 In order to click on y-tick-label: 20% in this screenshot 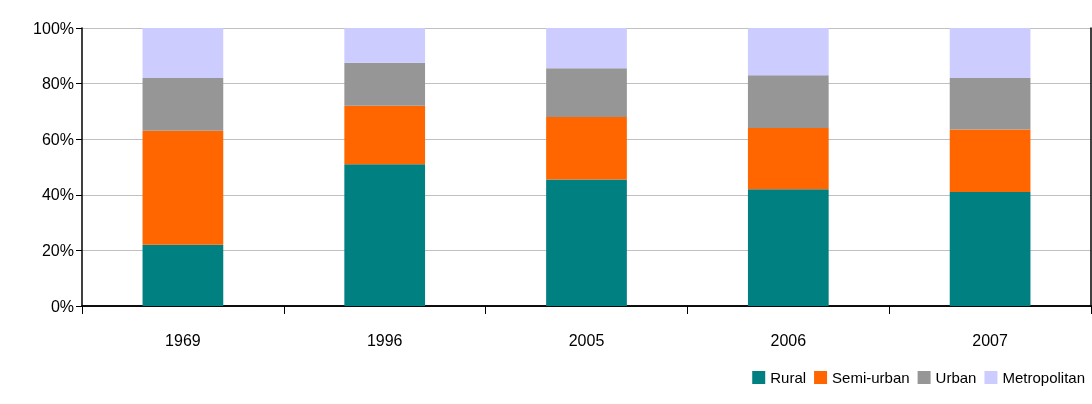, I will do `click(57, 250)`.